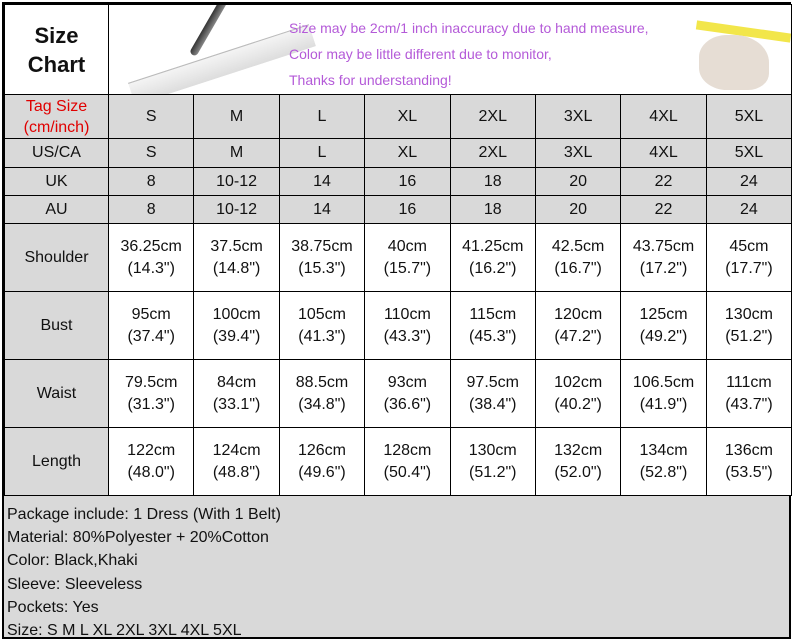  Describe the element at coordinates (56, 49) in the screenshot. I see `chart-title: Size Chart` at that location.